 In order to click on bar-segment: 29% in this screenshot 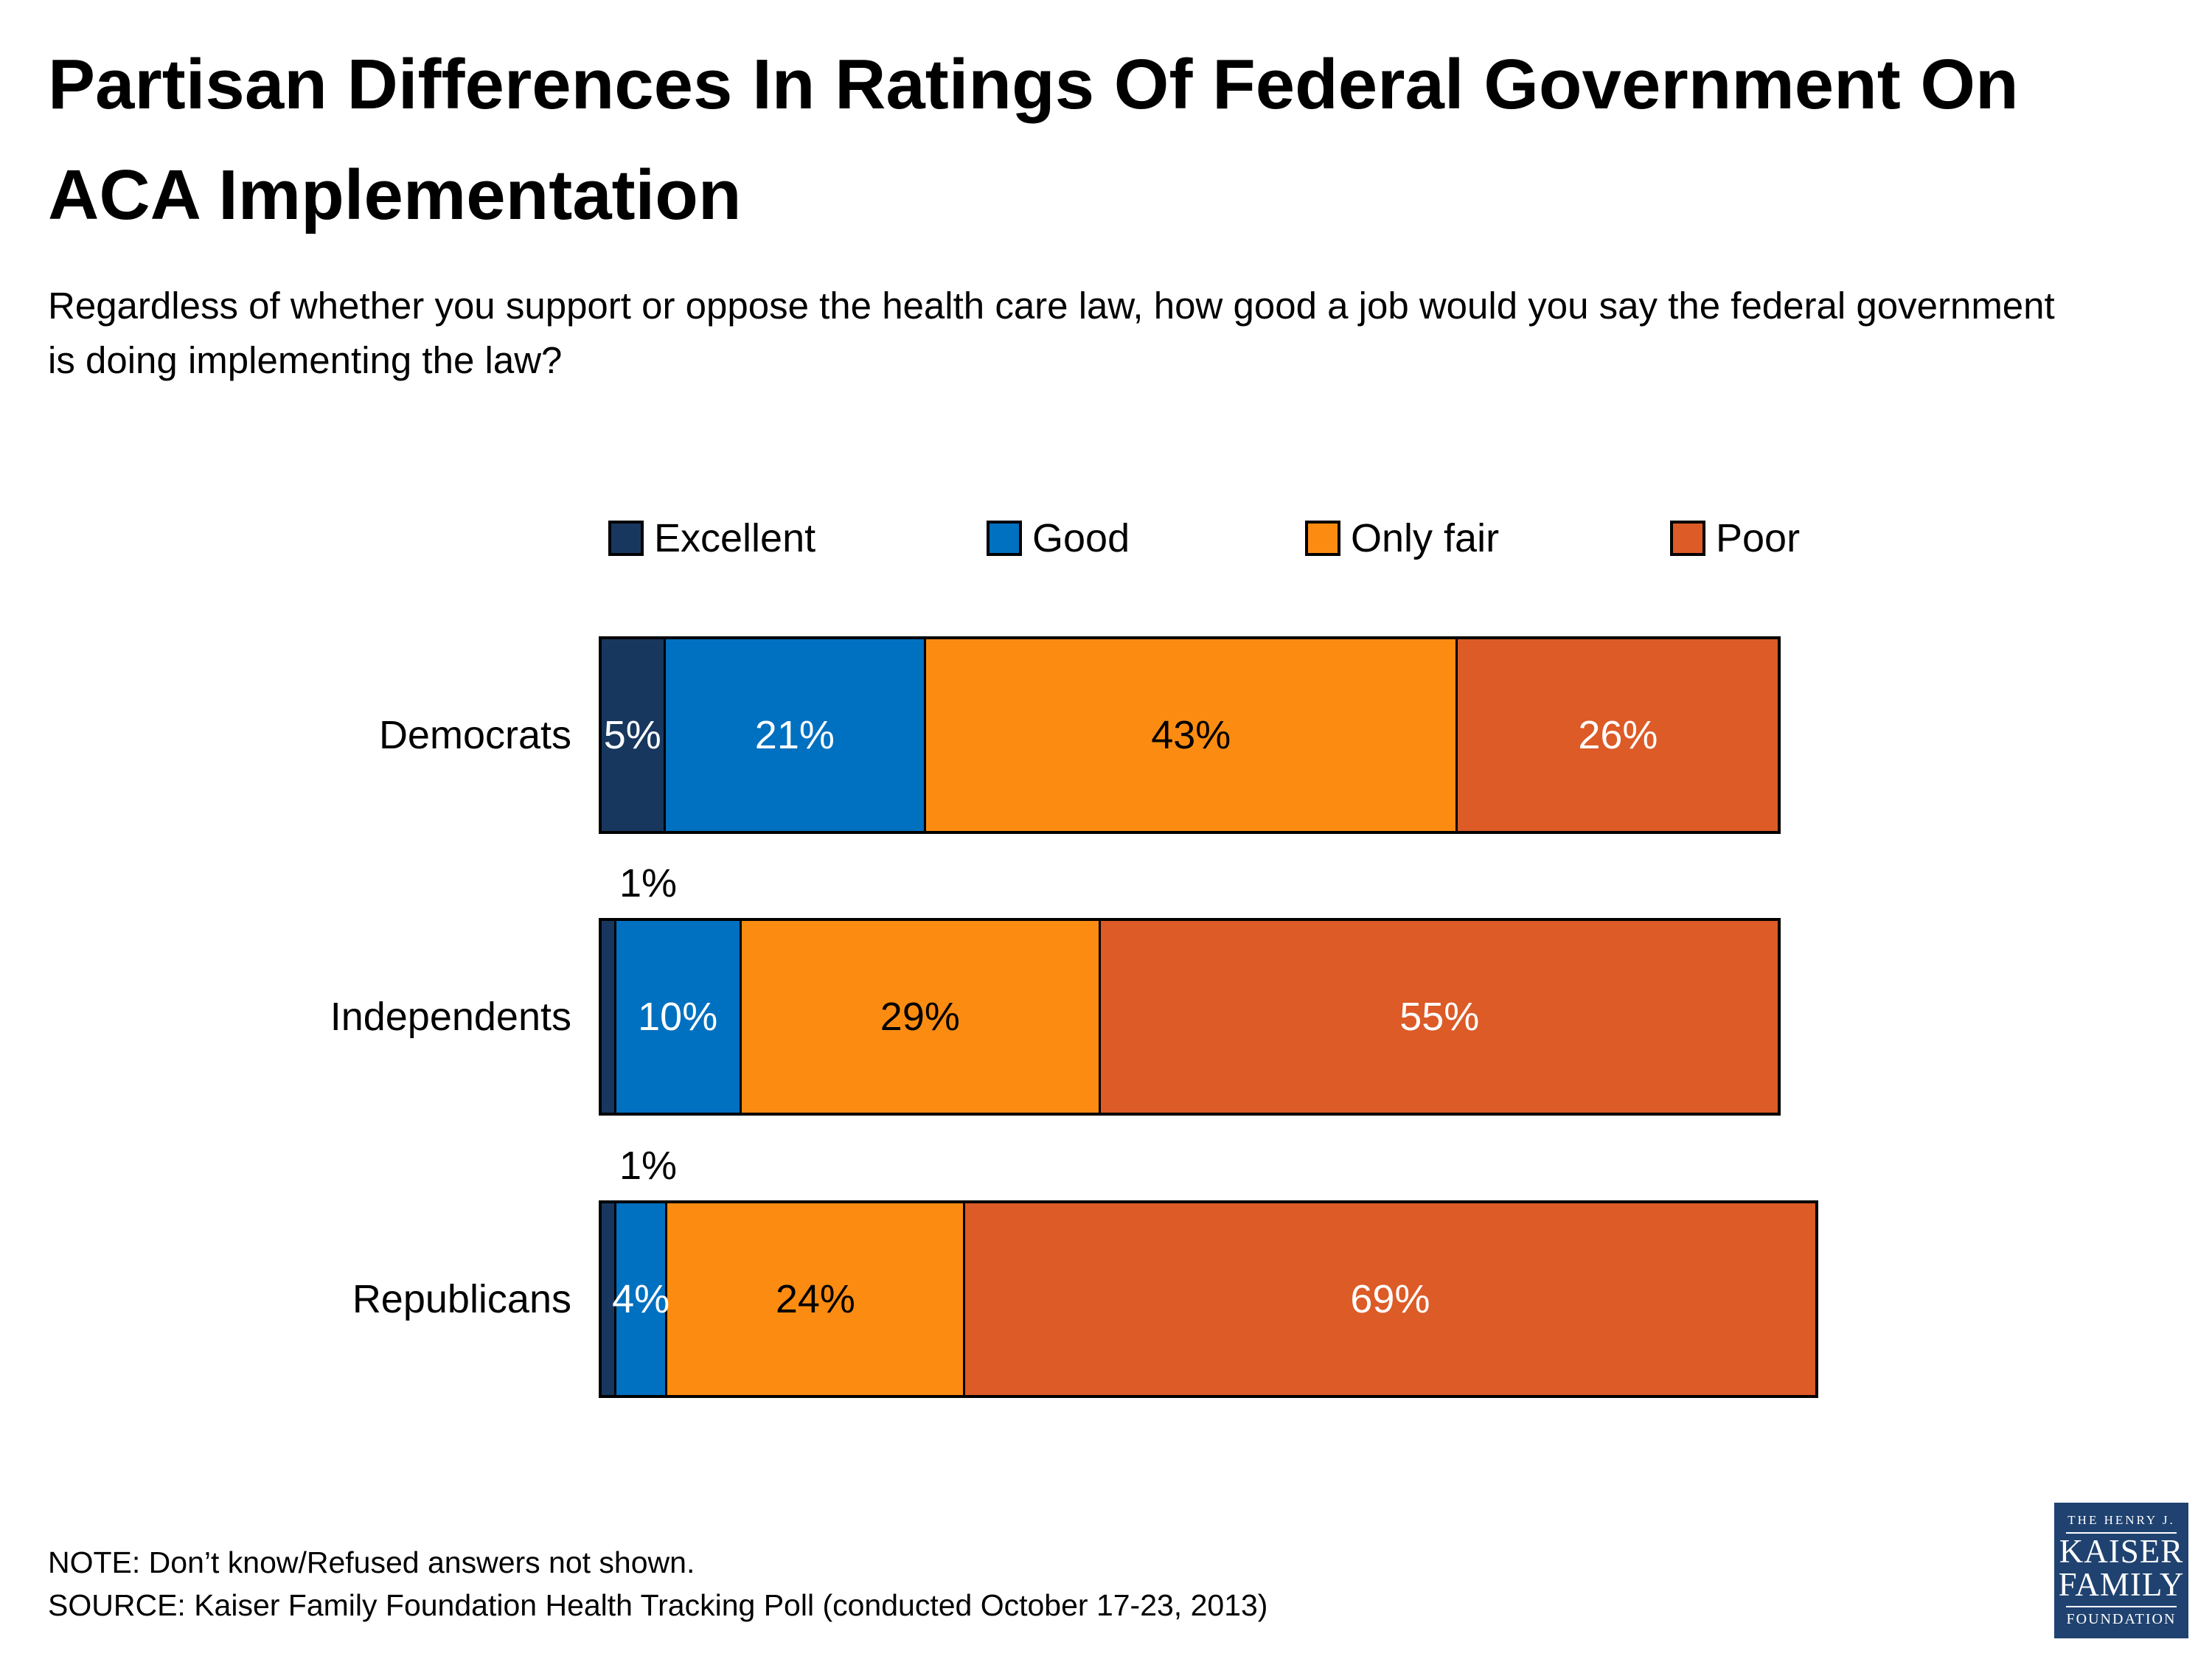, I will do `click(919, 1017)`.